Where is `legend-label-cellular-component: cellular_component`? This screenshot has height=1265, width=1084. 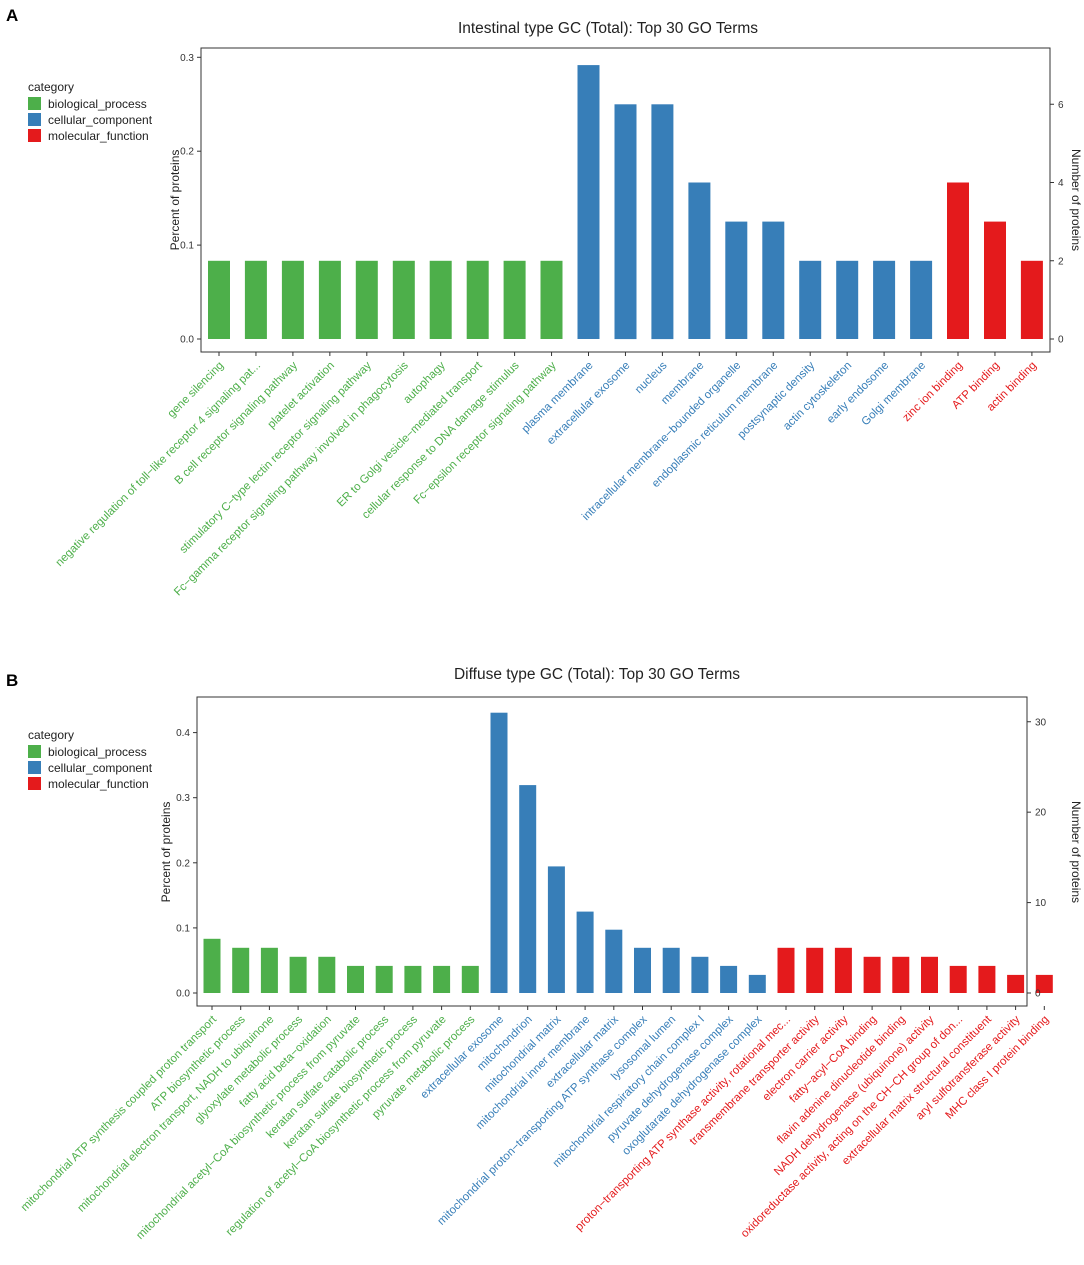 legend-label-cellular-component: cellular_component is located at coordinates (100, 120).